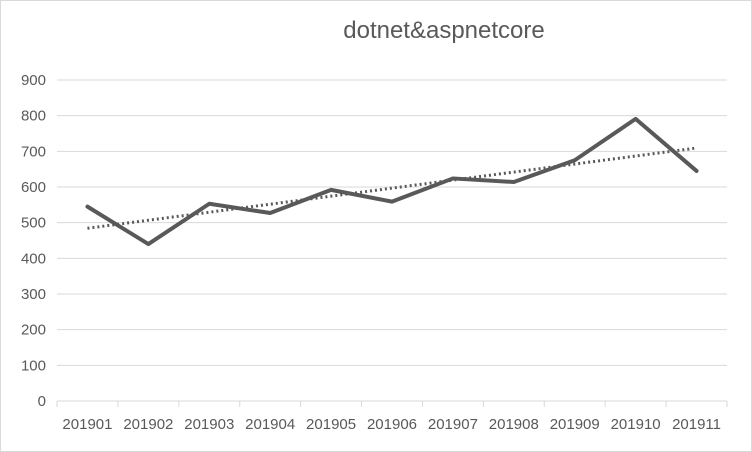 The width and height of the screenshot is (752, 452). I want to click on y-tick-label-100: 100, so click(33, 365).